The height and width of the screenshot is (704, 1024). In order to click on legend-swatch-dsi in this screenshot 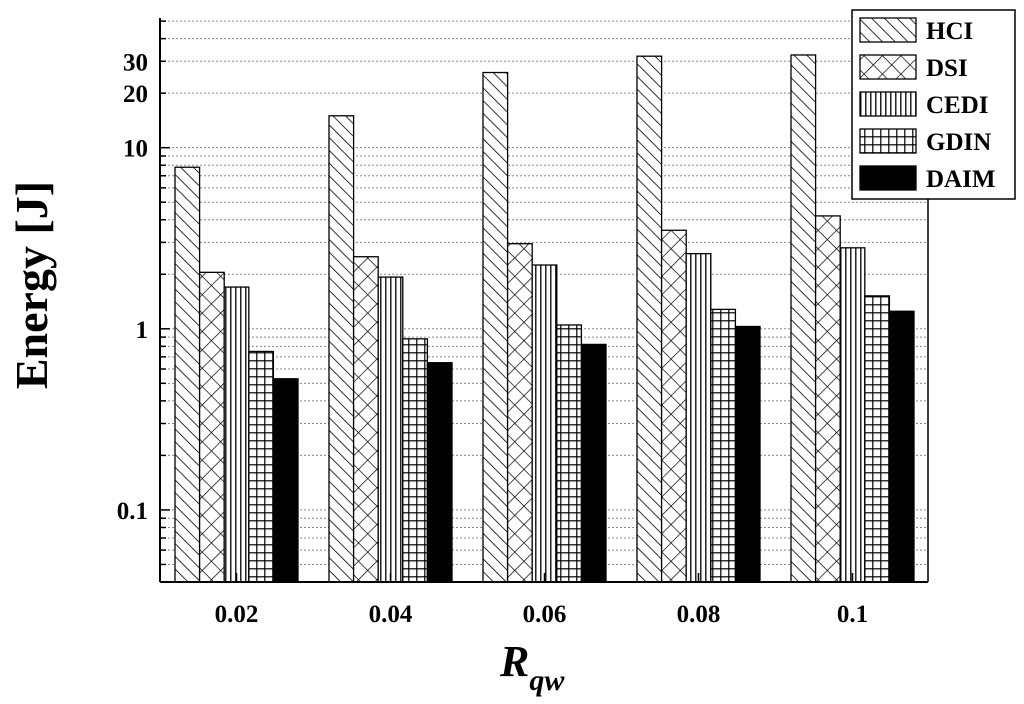, I will do `click(888, 67)`.